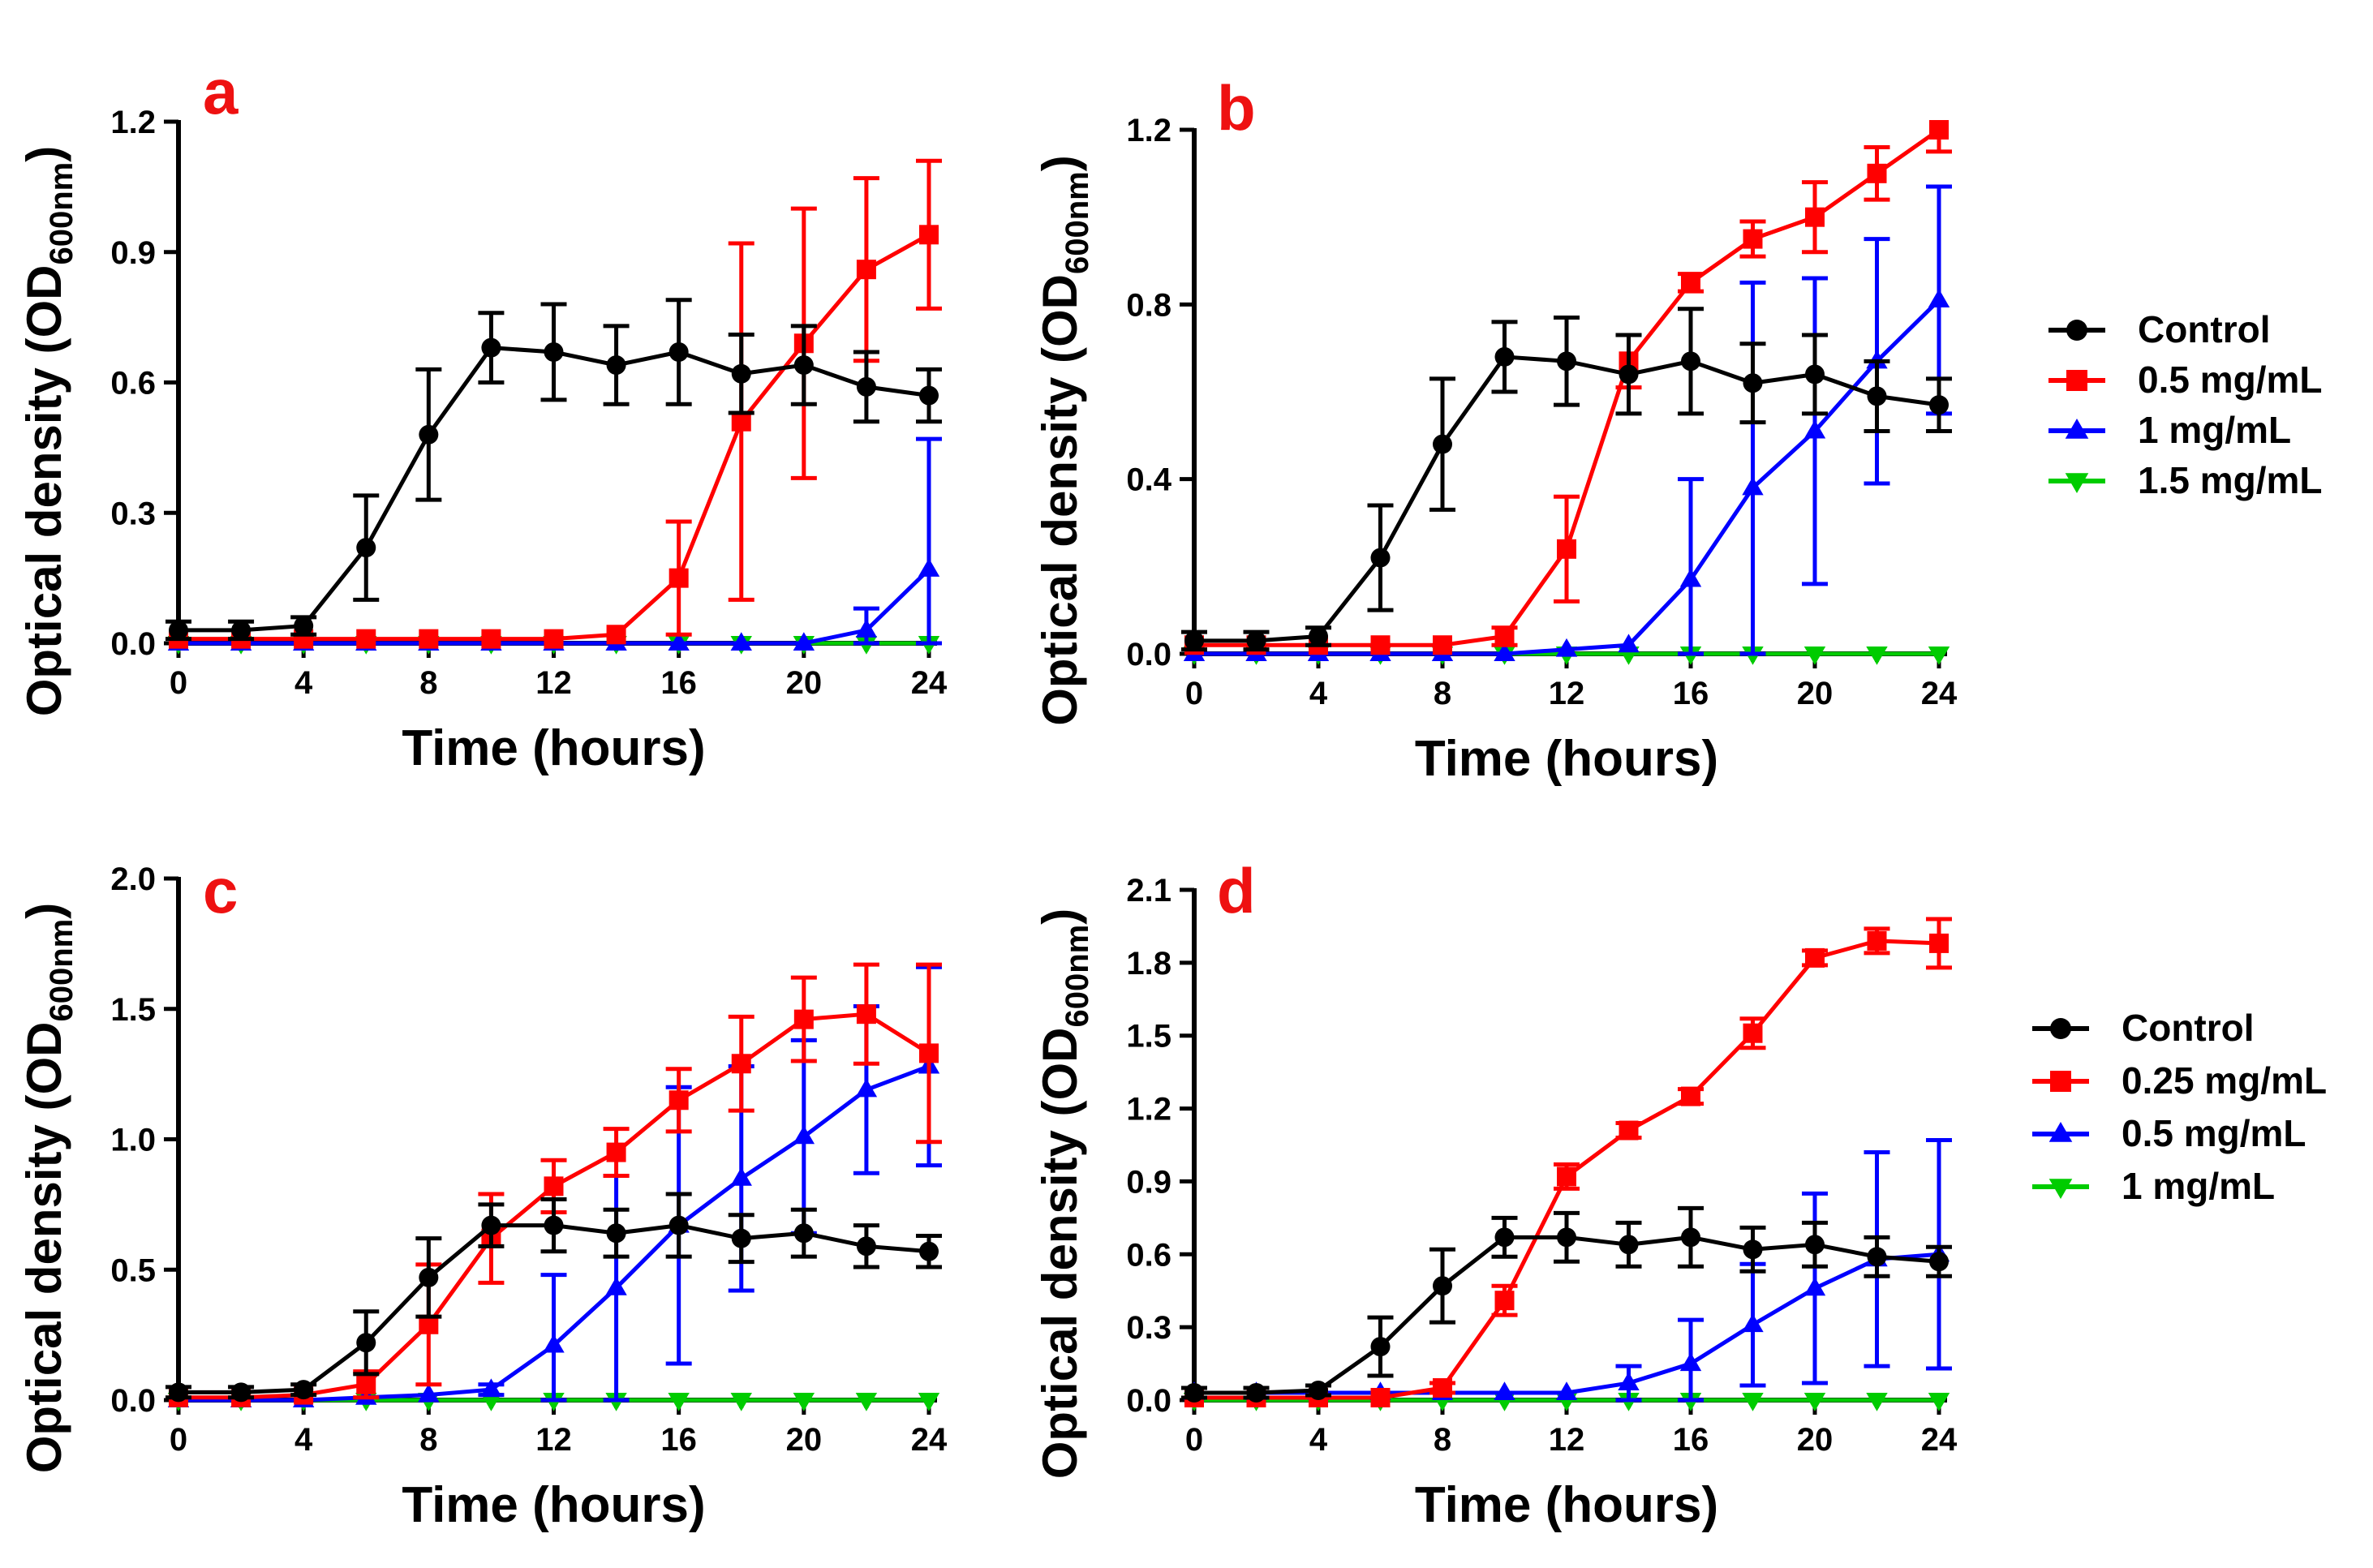 The width and height of the screenshot is (2373, 1568). Describe the element at coordinates (49, 431) in the screenshot. I see `y-axis-title: Optical density (OD600nm)` at that location.